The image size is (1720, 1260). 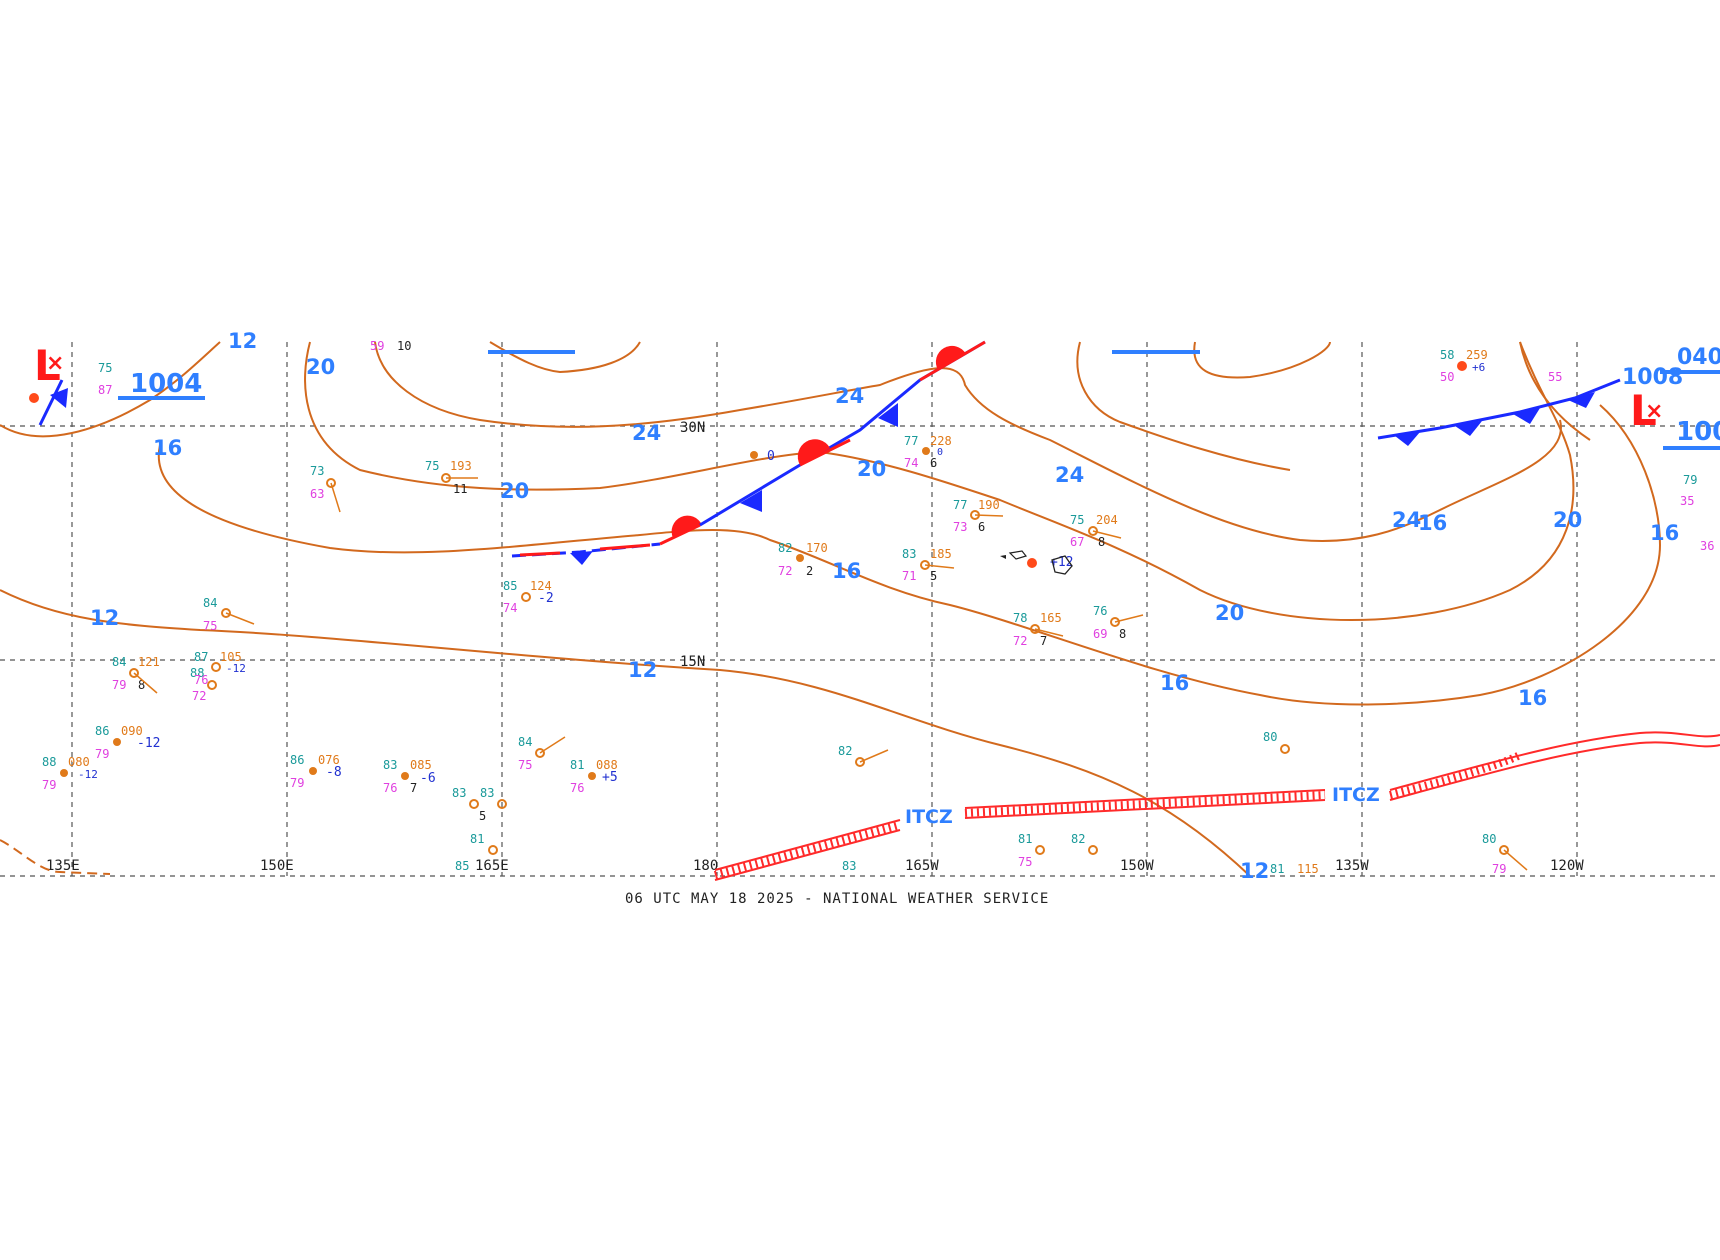 What do you see at coordinates (1308, 869) in the screenshot?
I see `obs-pressure: 115` at bounding box center [1308, 869].